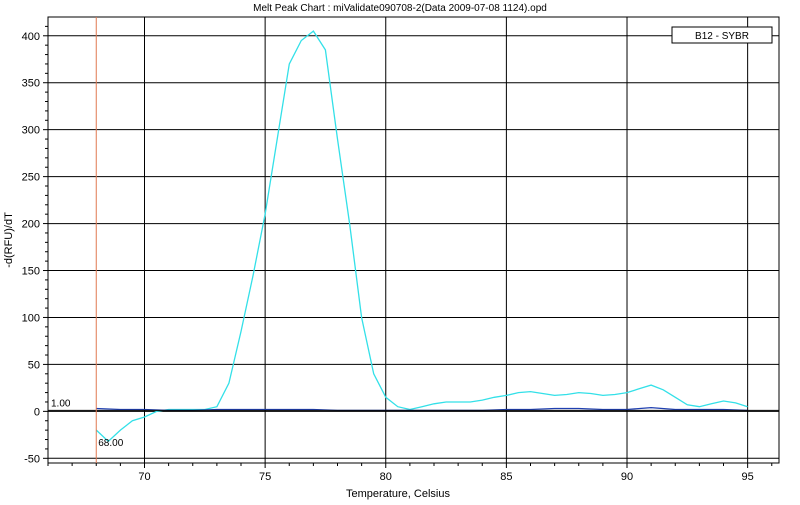 This screenshot has height=505, width=800. Describe the element at coordinates (110, 443) in the screenshot. I see `temperature-marker-label: 68.00` at that location.